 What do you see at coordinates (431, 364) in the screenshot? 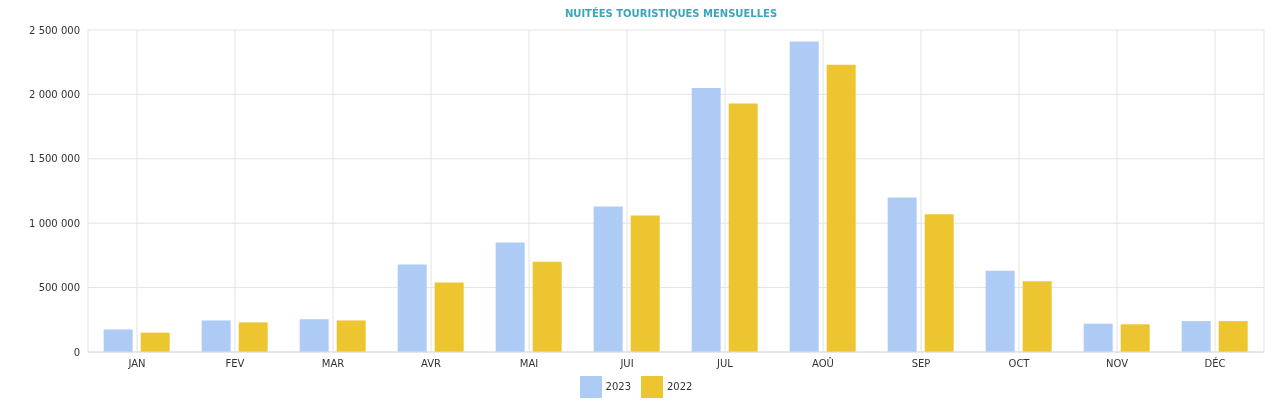
I see `x-tick-label: AVR` at bounding box center [431, 364].